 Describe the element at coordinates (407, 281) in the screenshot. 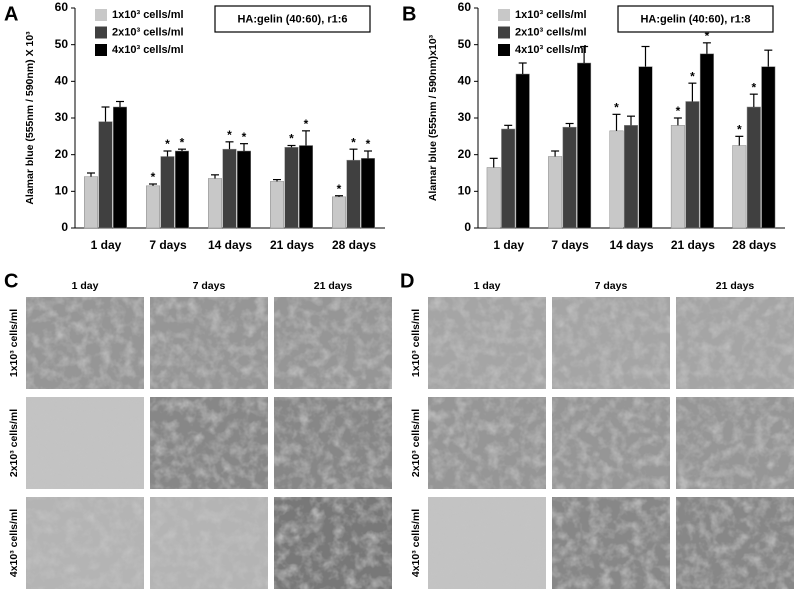

I see `panel-label: D` at that location.